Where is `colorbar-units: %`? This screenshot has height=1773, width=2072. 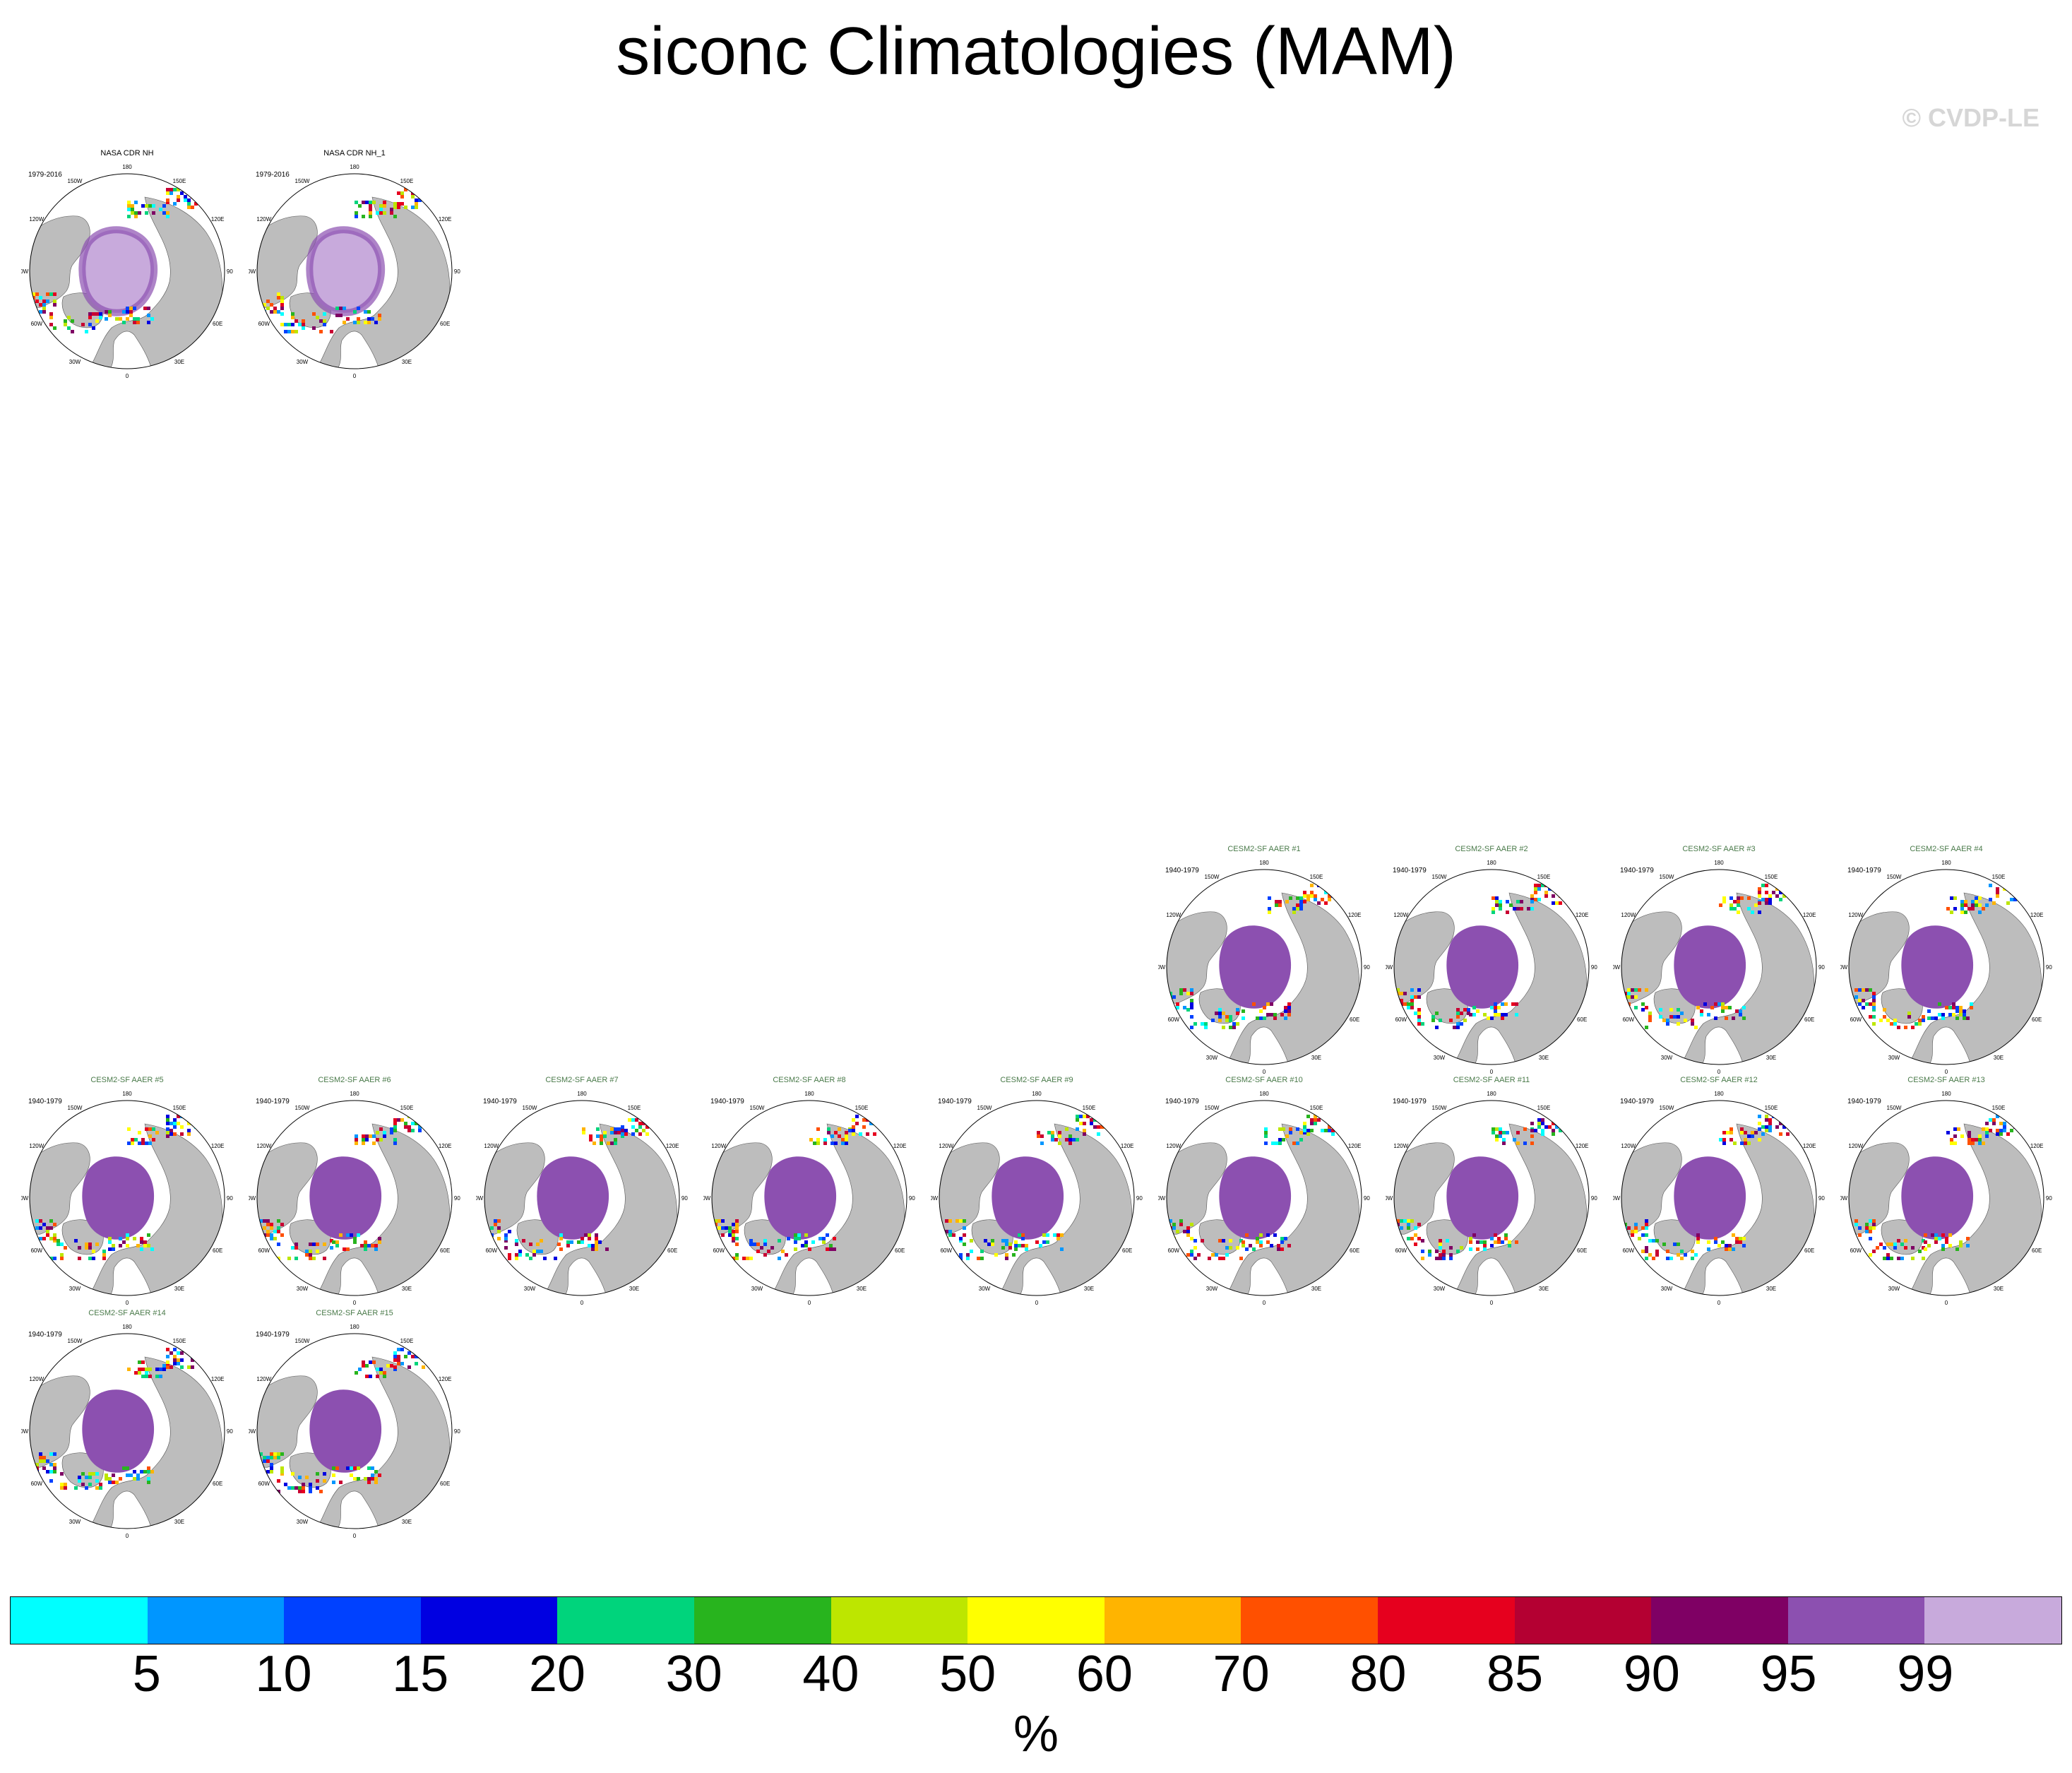
colorbar-units: % is located at coordinates (1036, 1734).